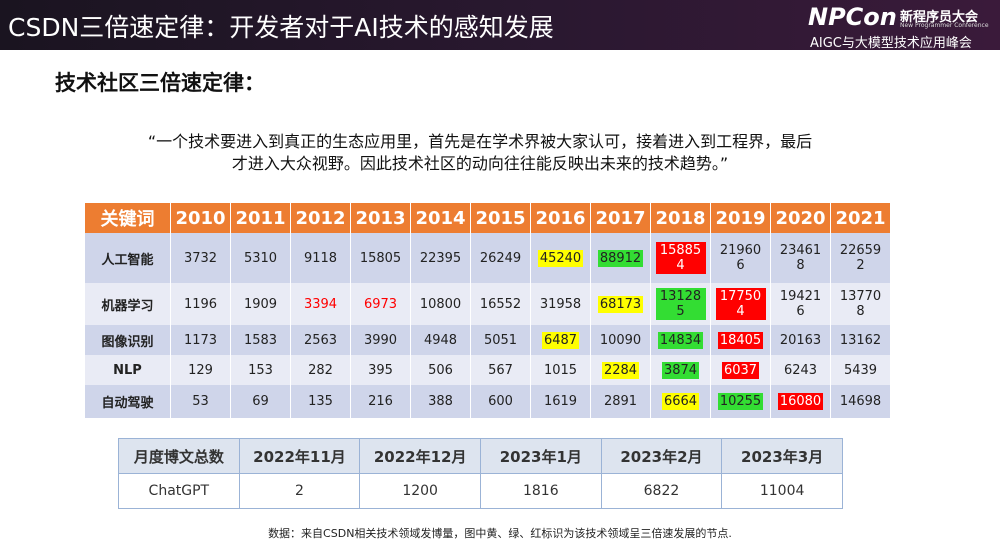 The width and height of the screenshot is (1000, 545). I want to click on cell: 31958, so click(560, 304).